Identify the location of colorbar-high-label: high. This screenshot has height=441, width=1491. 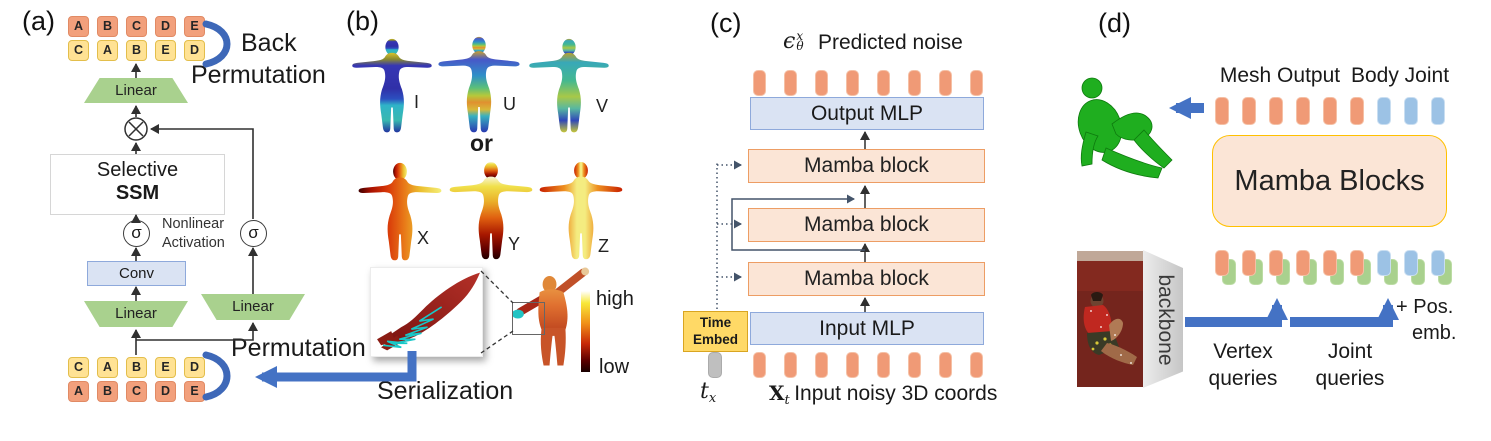
(615, 299).